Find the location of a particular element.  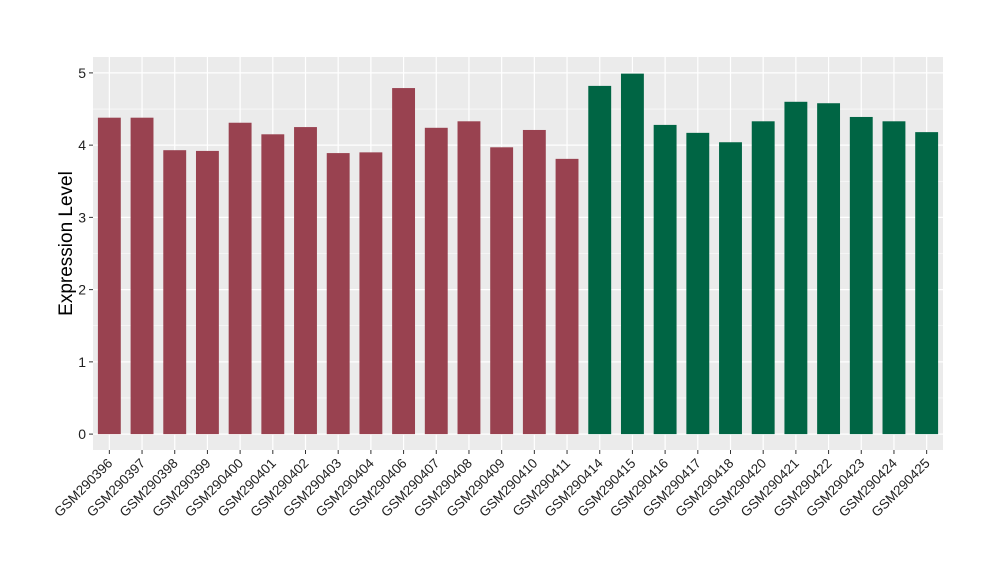

bar-GSM290397 is located at coordinates (142, 276).